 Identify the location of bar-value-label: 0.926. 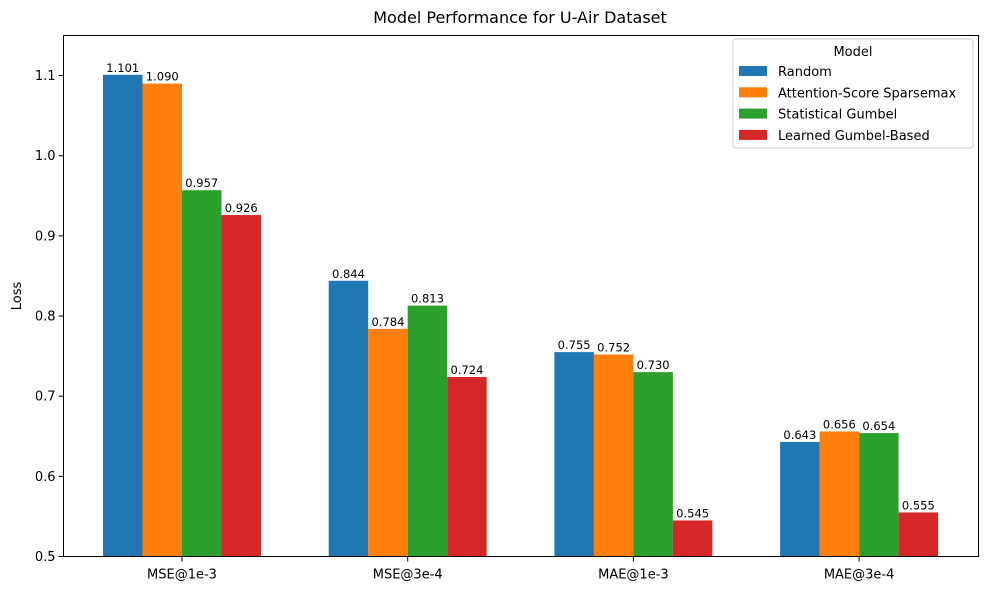
(241, 208).